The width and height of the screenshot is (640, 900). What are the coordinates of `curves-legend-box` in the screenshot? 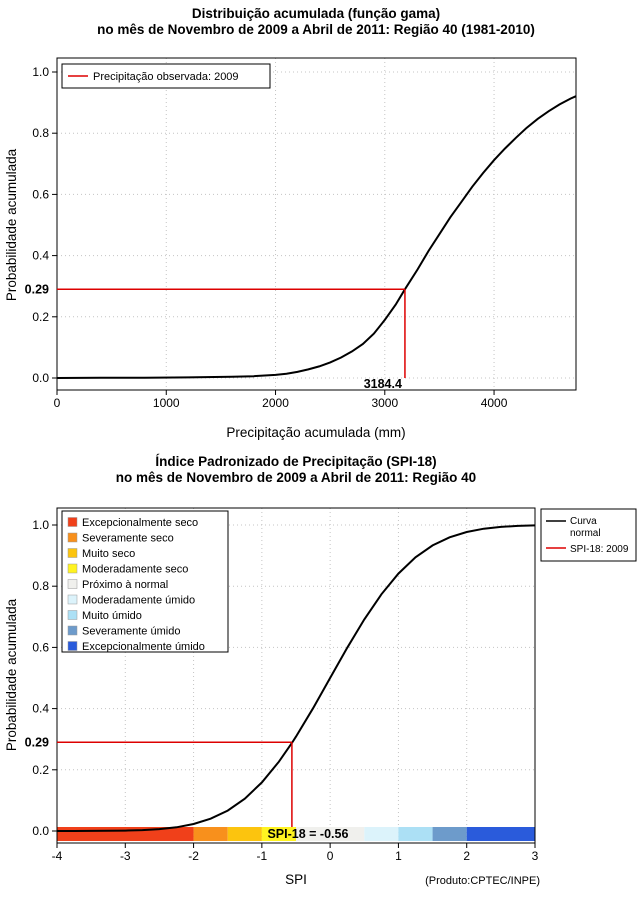 It's located at (588, 535).